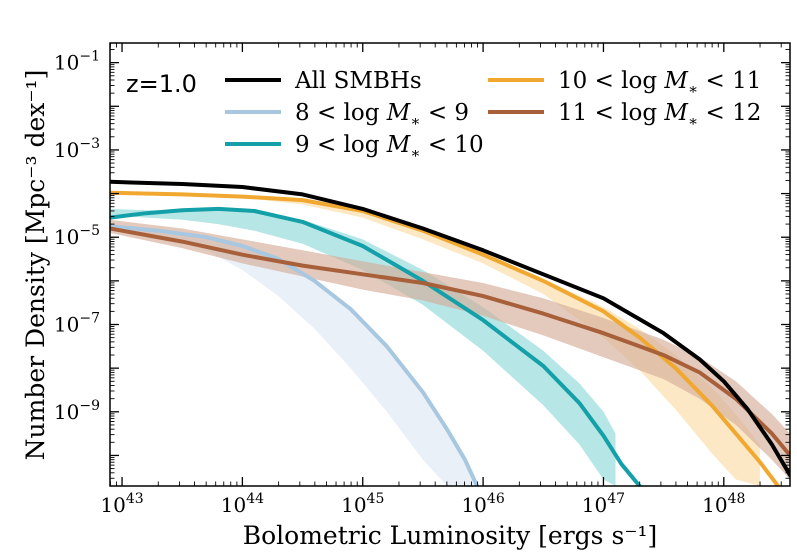 The image size is (797, 552). What do you see at coordinates (77, 411) in the screenshot?
I see `y-tick-label: 10⁻⁹` at bounding box center [77, 411].